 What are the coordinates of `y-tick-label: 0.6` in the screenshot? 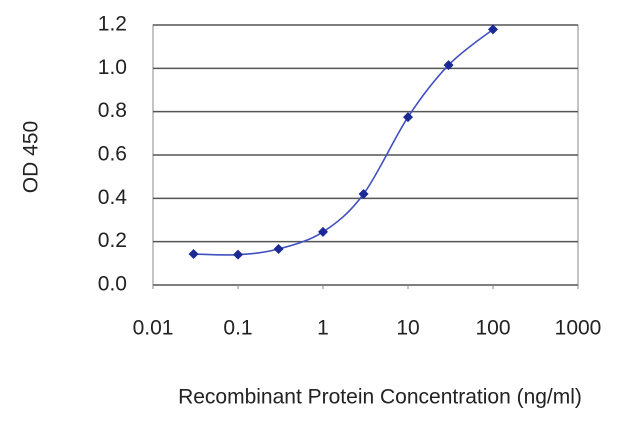 It's located at (112, 154).